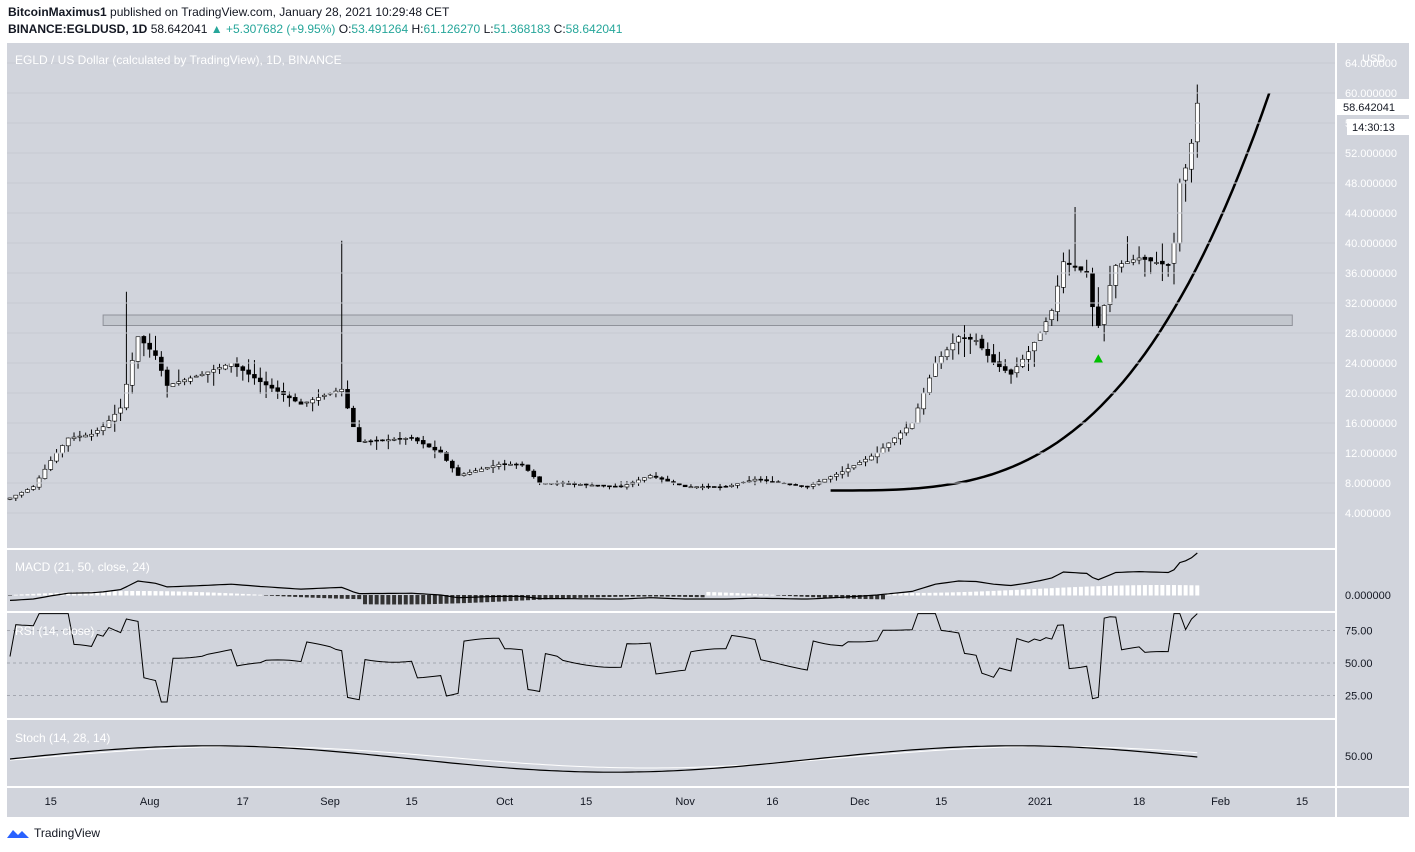  I want to click on price-change: ▲ +5.307682 (+9.95%), so click(273, 29).